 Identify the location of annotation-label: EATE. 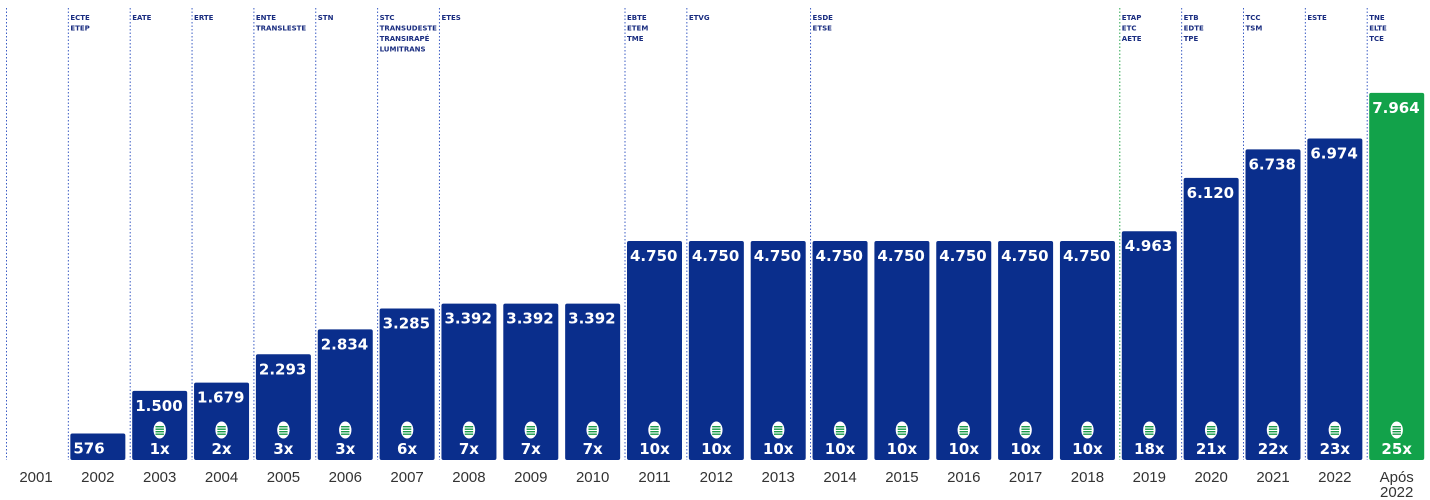
(141, 18).